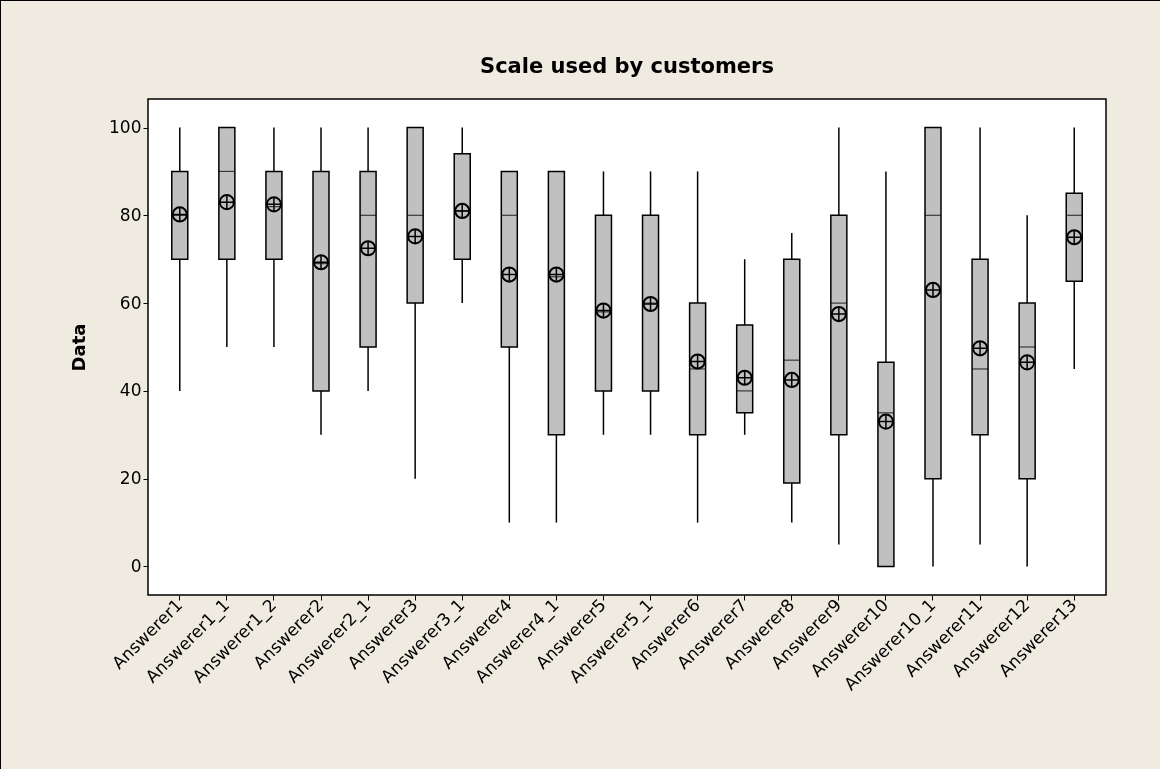 The height and width of the screenshot is (769, 1160). What do you see at coordinates (130, 390) in the screenshot?
I see `y-tick-label: 40` at bounding box center [130, 390].